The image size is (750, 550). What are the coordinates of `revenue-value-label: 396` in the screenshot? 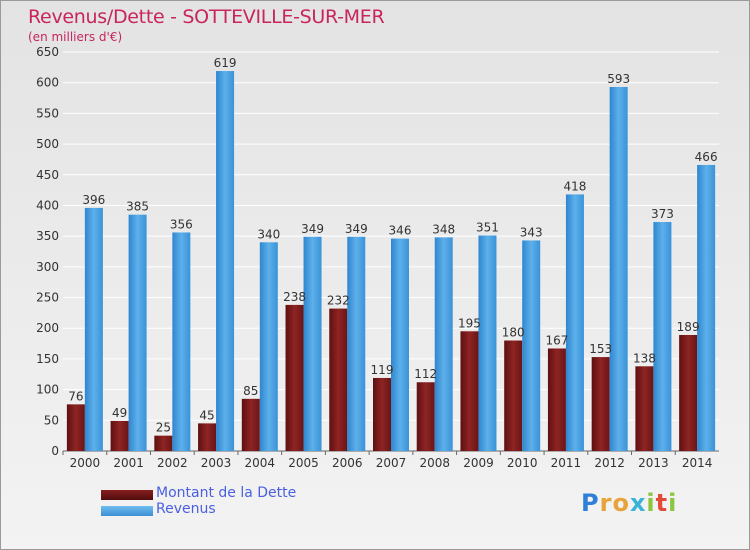 It's located at (93, 200).